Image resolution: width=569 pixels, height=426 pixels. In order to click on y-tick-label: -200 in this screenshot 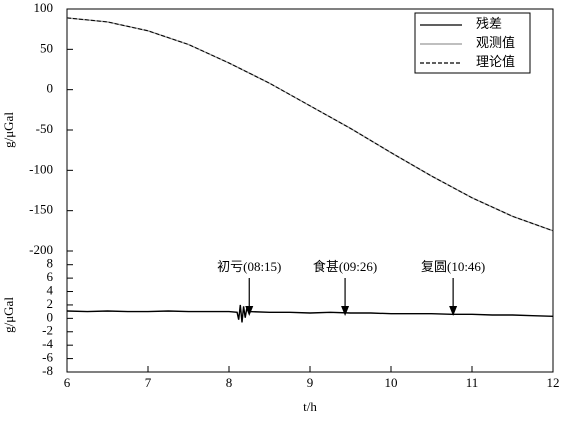, I will do `click(41, 249)`.